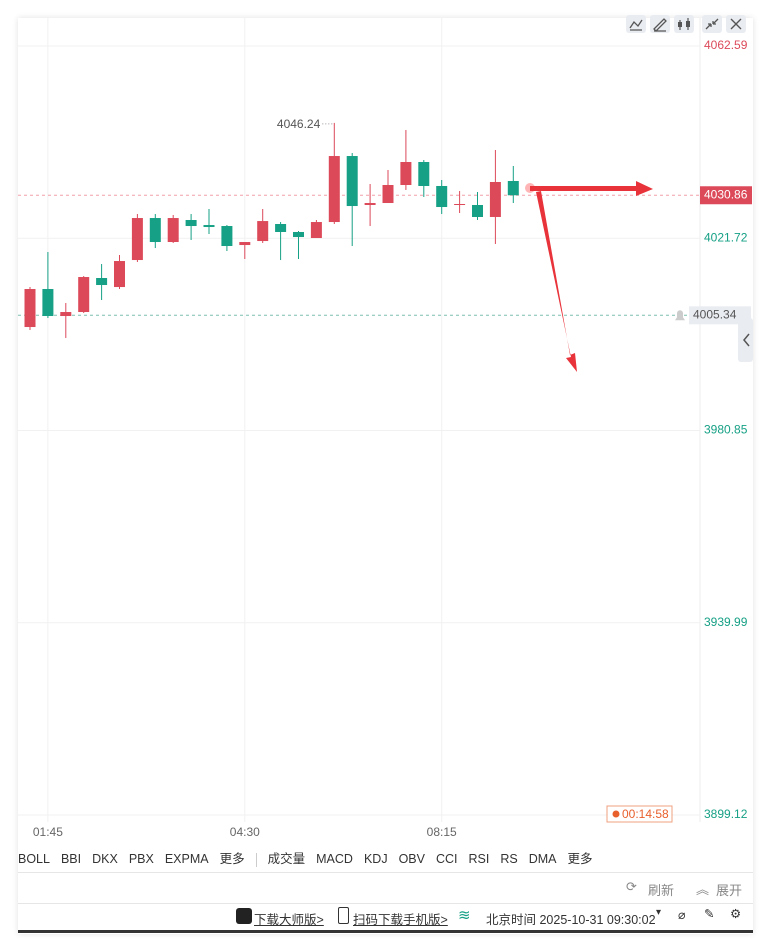 This screenshot has width=771, height=952. I want to click on countdown: 00:14:58, so click(645, 814).